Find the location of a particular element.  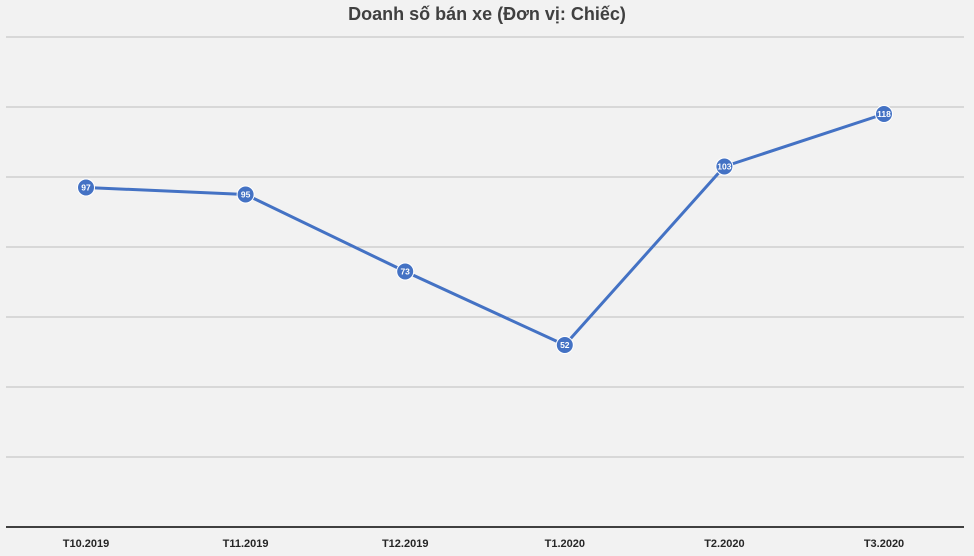

data-label: 73 is located at coordinates (405, 272).